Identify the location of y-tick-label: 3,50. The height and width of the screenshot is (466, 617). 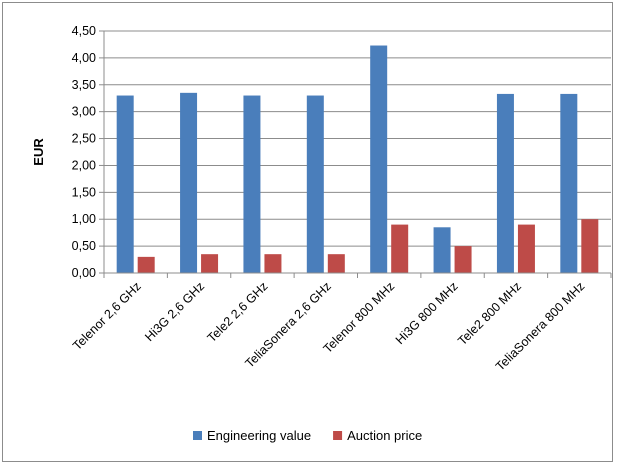
(84, 85).